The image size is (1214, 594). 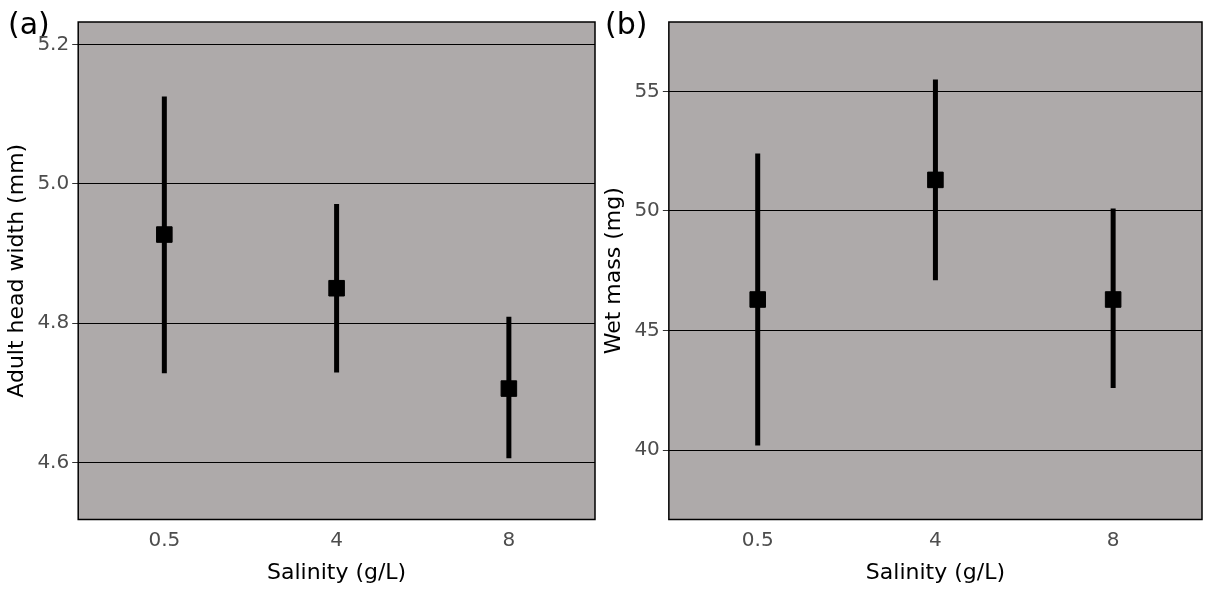 I want to click on y-tick-label: 4.6, so click(x=53, y=460).